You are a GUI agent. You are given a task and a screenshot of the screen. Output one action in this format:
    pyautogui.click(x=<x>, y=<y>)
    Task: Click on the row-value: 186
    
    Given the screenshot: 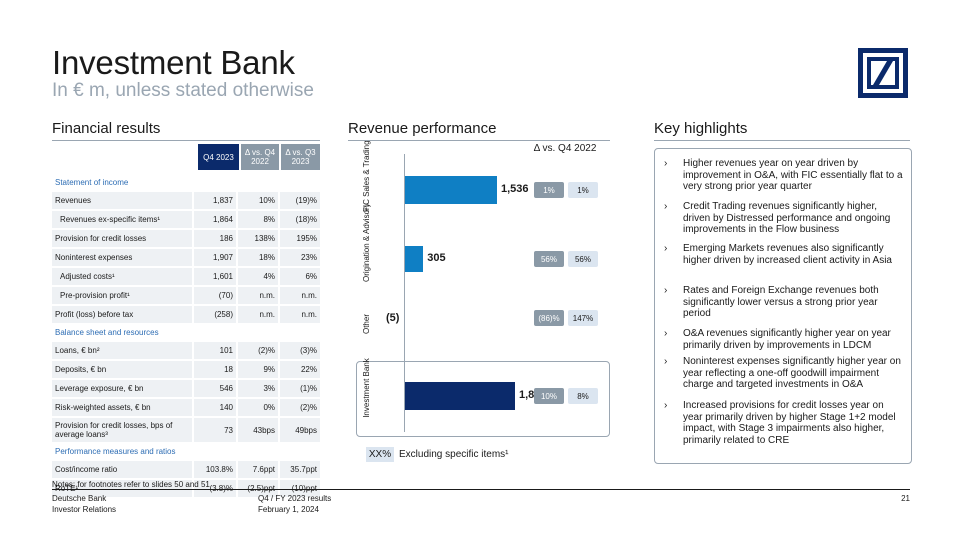 What is the action you would take?
    pyautogui.click(x=214, y=238)
    